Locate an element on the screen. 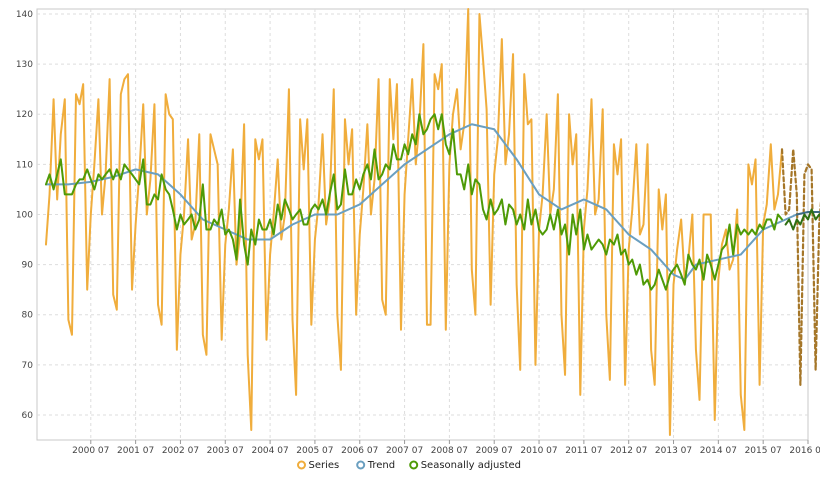 This screenshot has height=486, width=820. legend: Series Trend Seasonally adjusted is located at coordinates (409, 465).